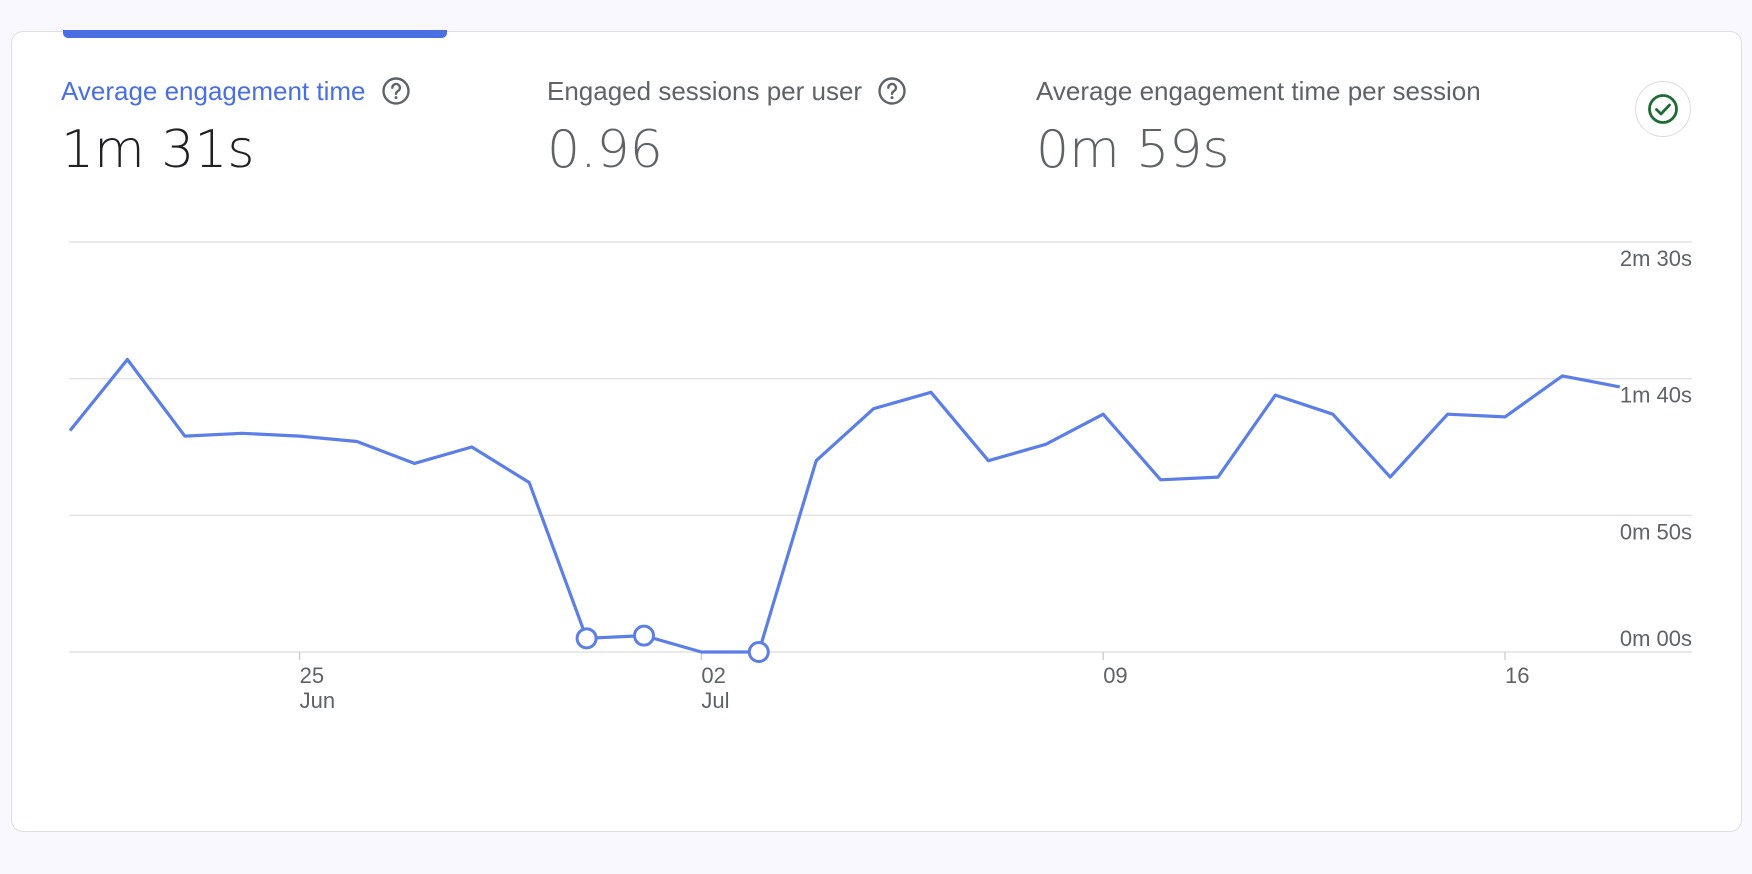  I want to click on x-tick-label: 09, so click(1115, 675).